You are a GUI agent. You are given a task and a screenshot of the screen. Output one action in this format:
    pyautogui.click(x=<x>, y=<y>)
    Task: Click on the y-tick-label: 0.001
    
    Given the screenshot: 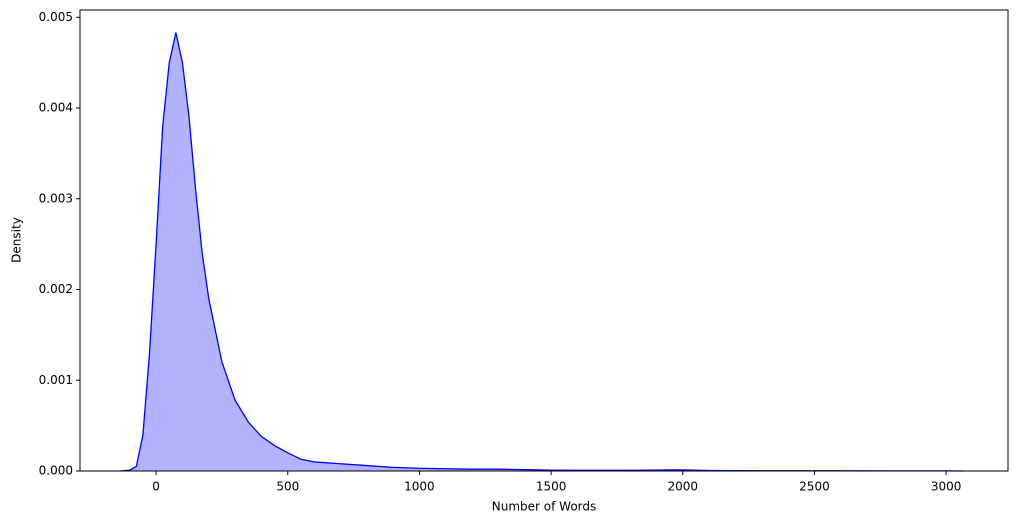 What is the action you would take?
    pyautogui.click(x=56, y=380)
    